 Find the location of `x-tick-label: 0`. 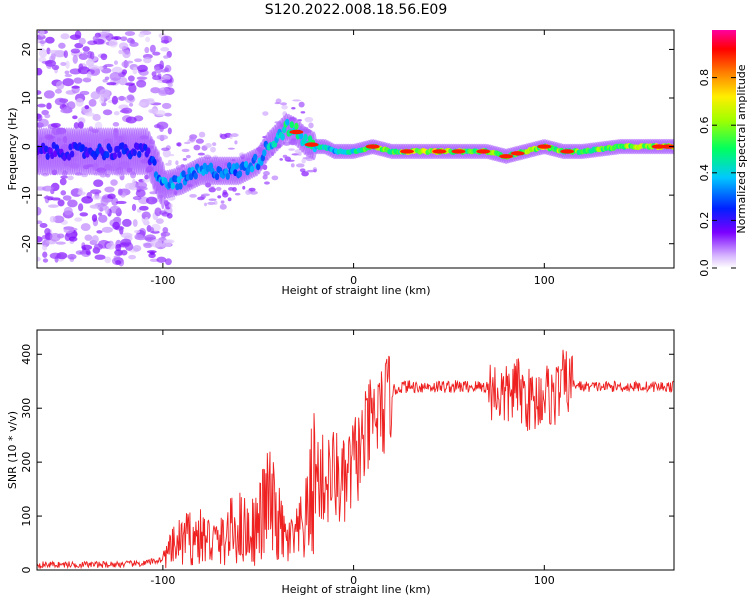

x-tick-label: 0 is located at coordinates (353, 580).